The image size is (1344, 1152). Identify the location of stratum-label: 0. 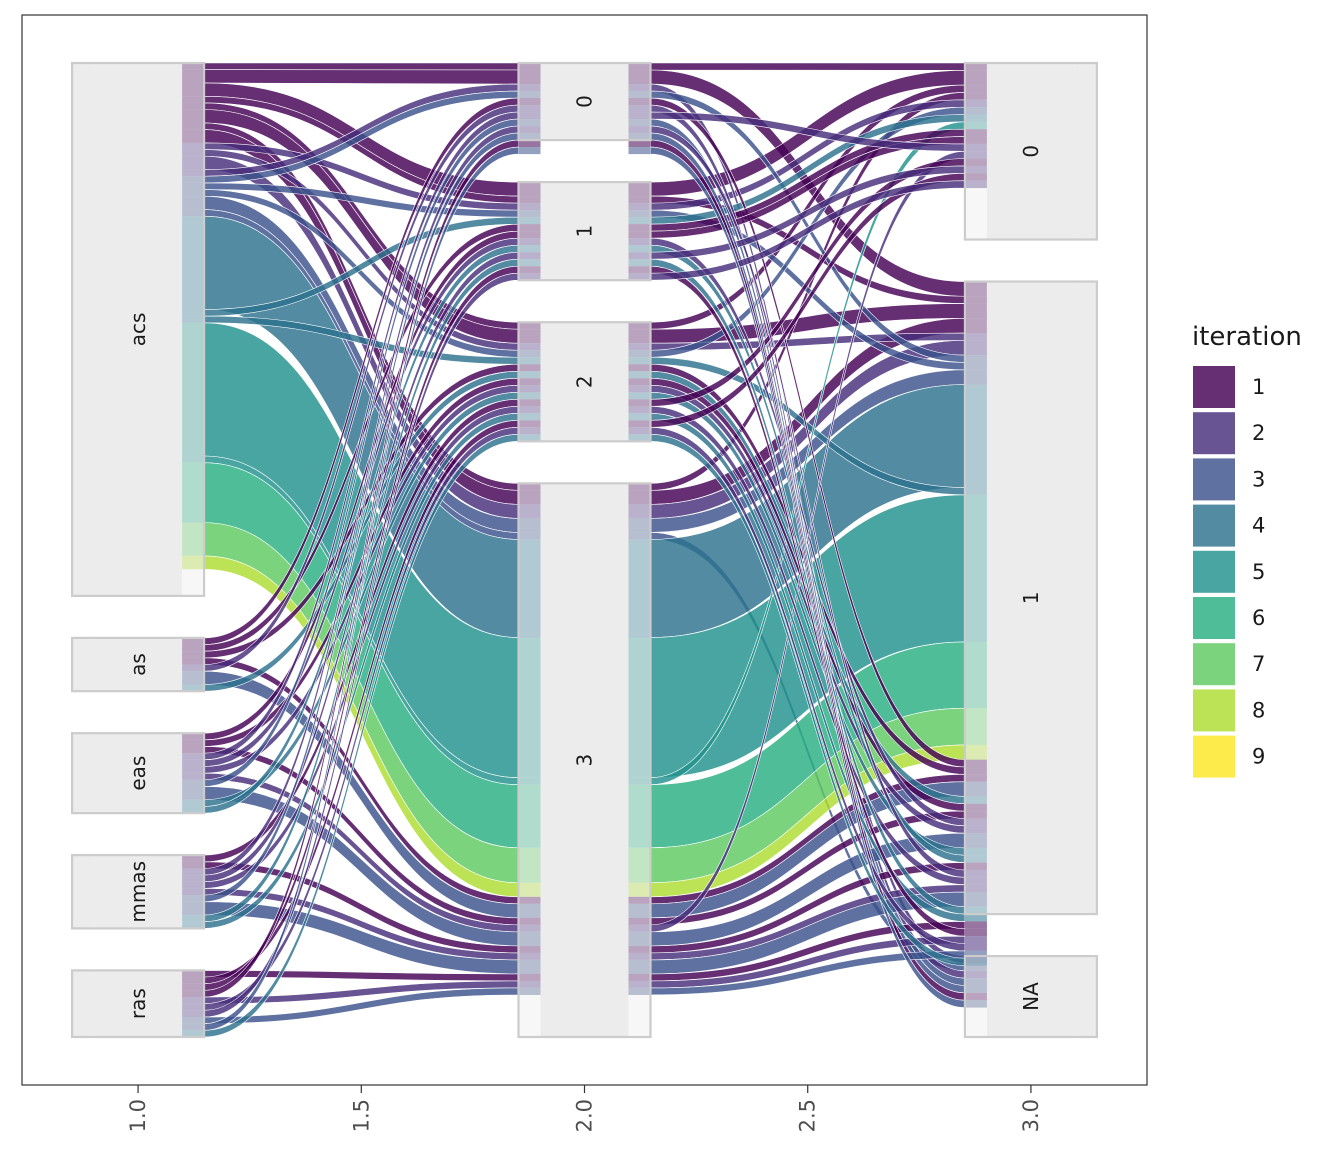
(1031, 151).